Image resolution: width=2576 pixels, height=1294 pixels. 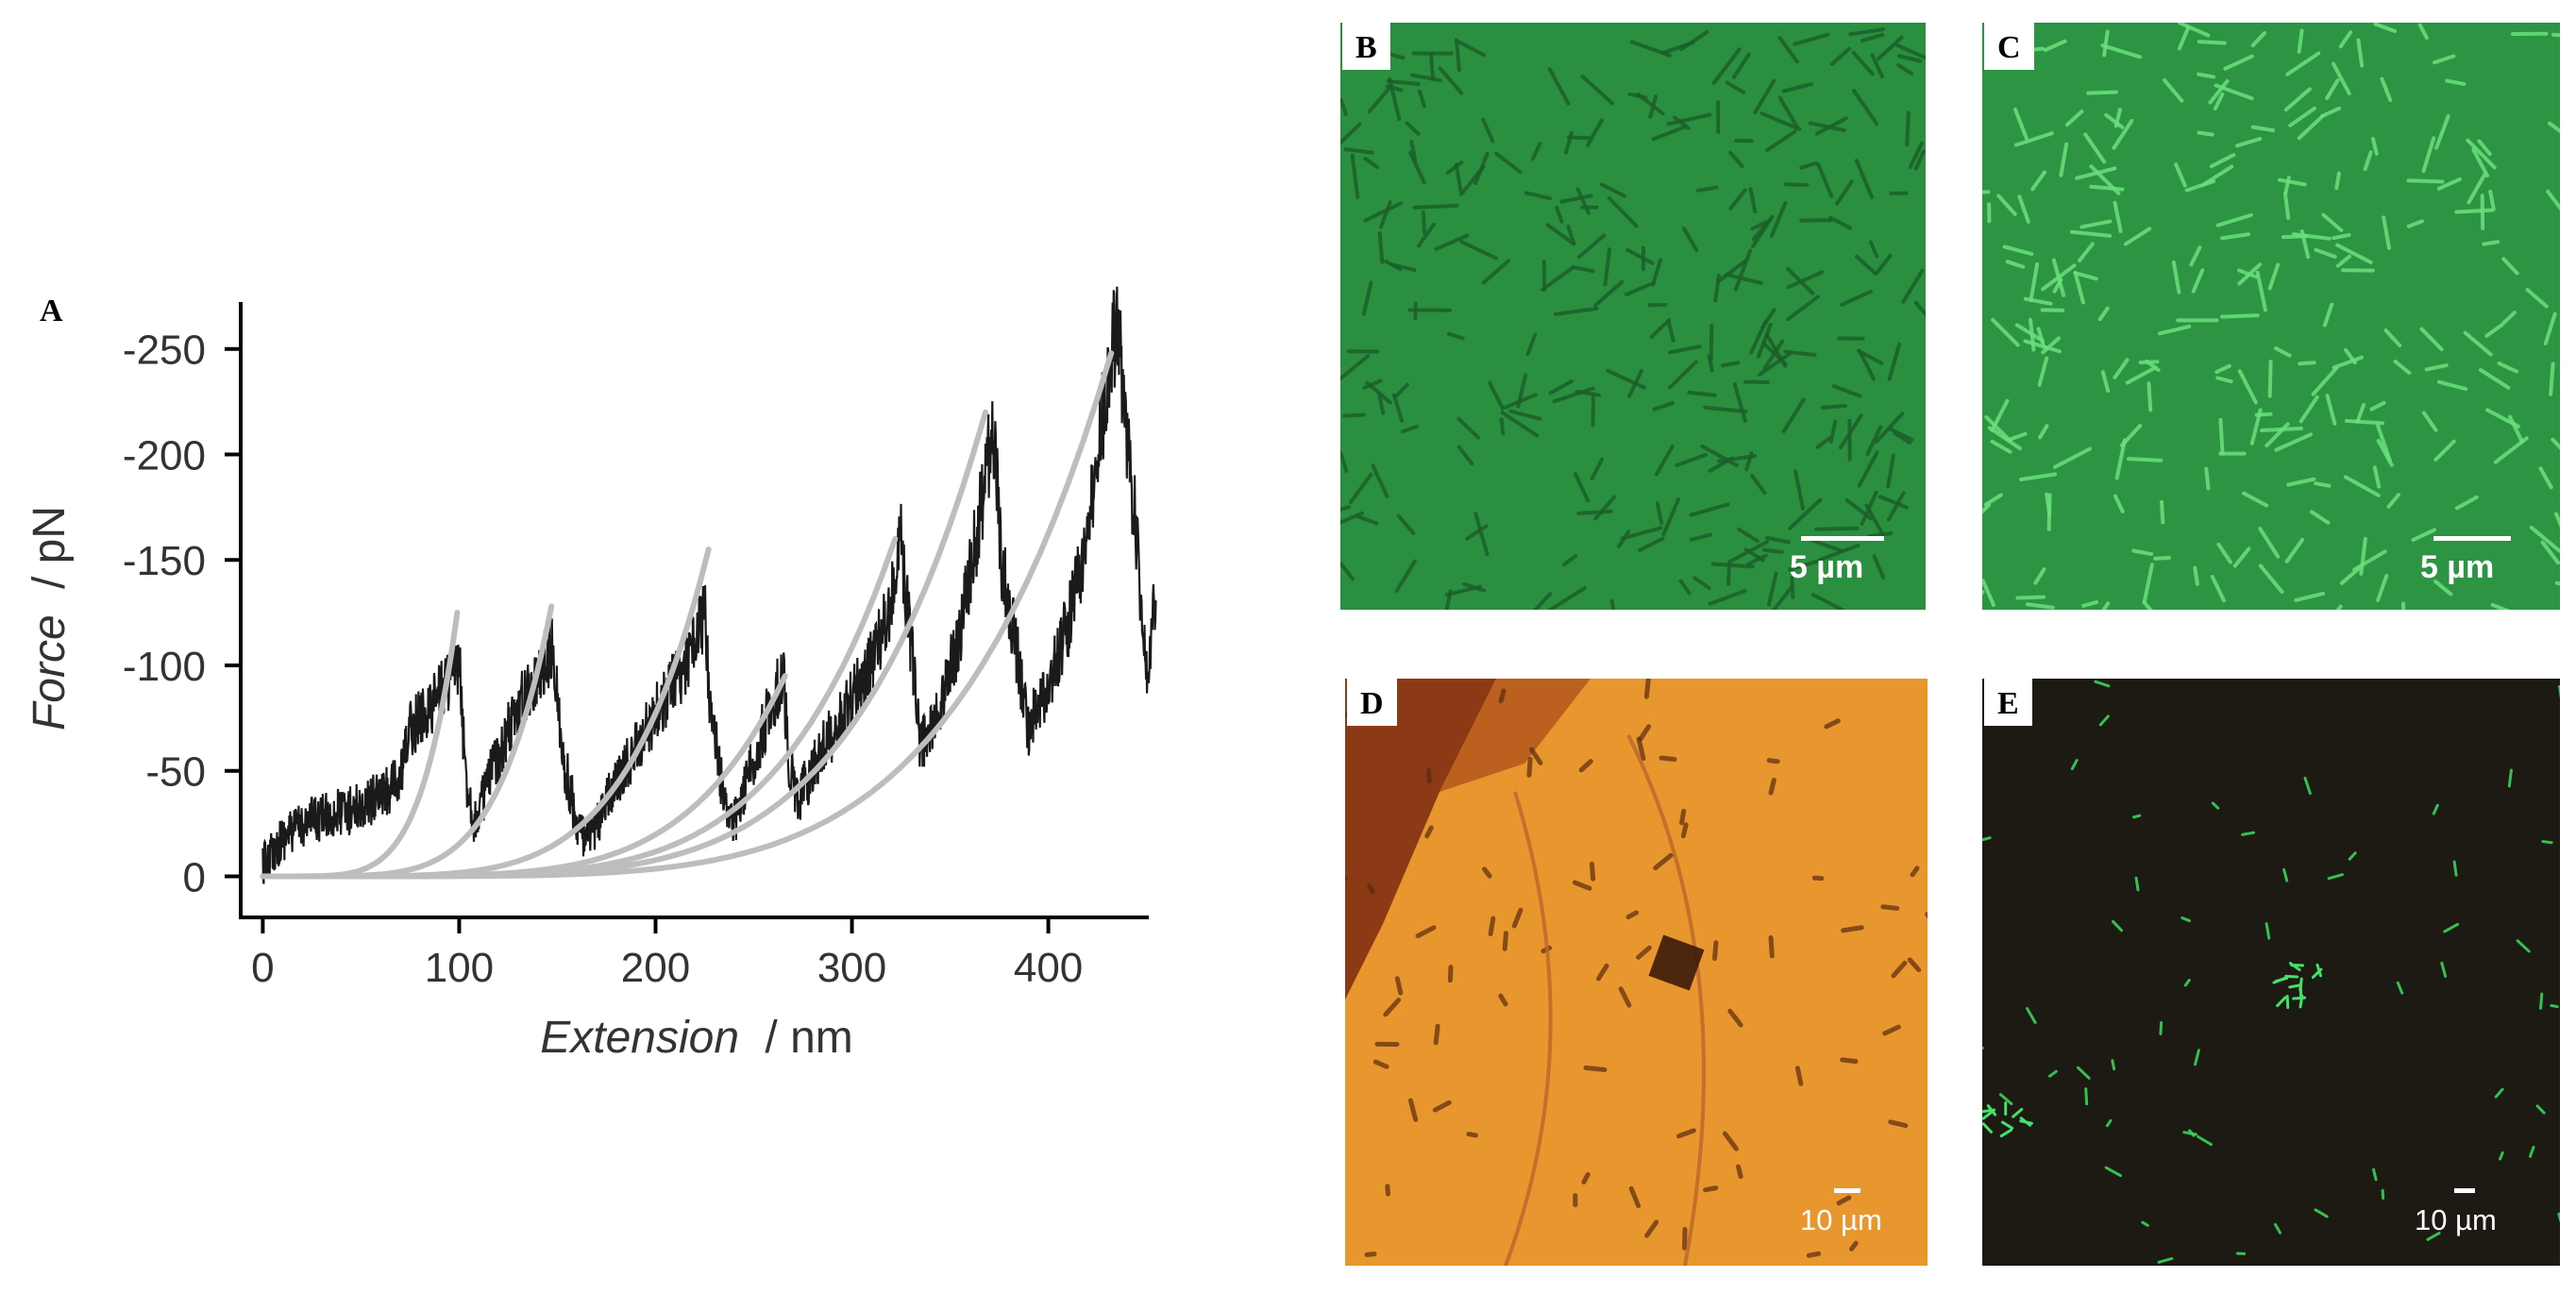 What do you see at coordinates (175, 772) in the screenshot?
I see `y-tick-label: -50` at bounding box center [175, 772].